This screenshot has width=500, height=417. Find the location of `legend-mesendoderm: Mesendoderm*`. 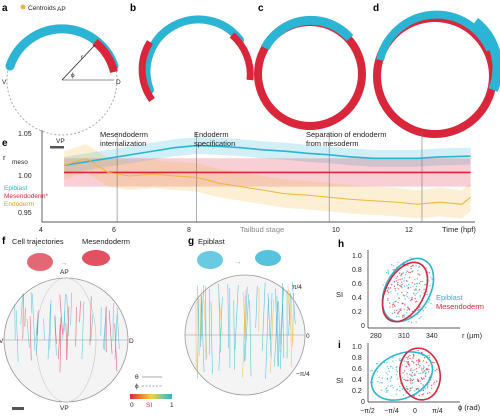

legend-mesendoderm: Mesendoderm* is located at coordinates (26, 196).